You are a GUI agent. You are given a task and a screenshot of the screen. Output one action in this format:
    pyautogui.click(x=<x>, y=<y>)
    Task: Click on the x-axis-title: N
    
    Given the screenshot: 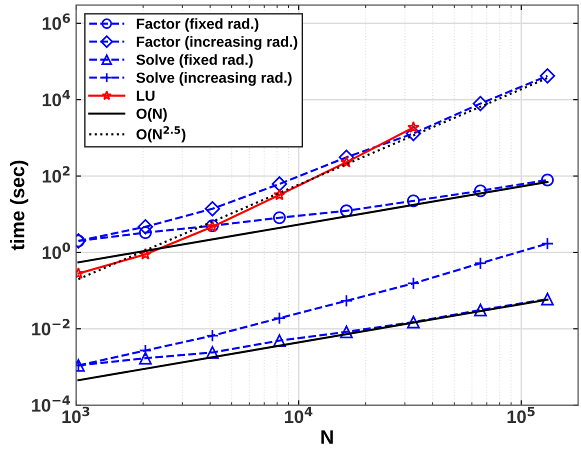 What is the action you would take?
    pyautogui.click(x=327, y=437)
    